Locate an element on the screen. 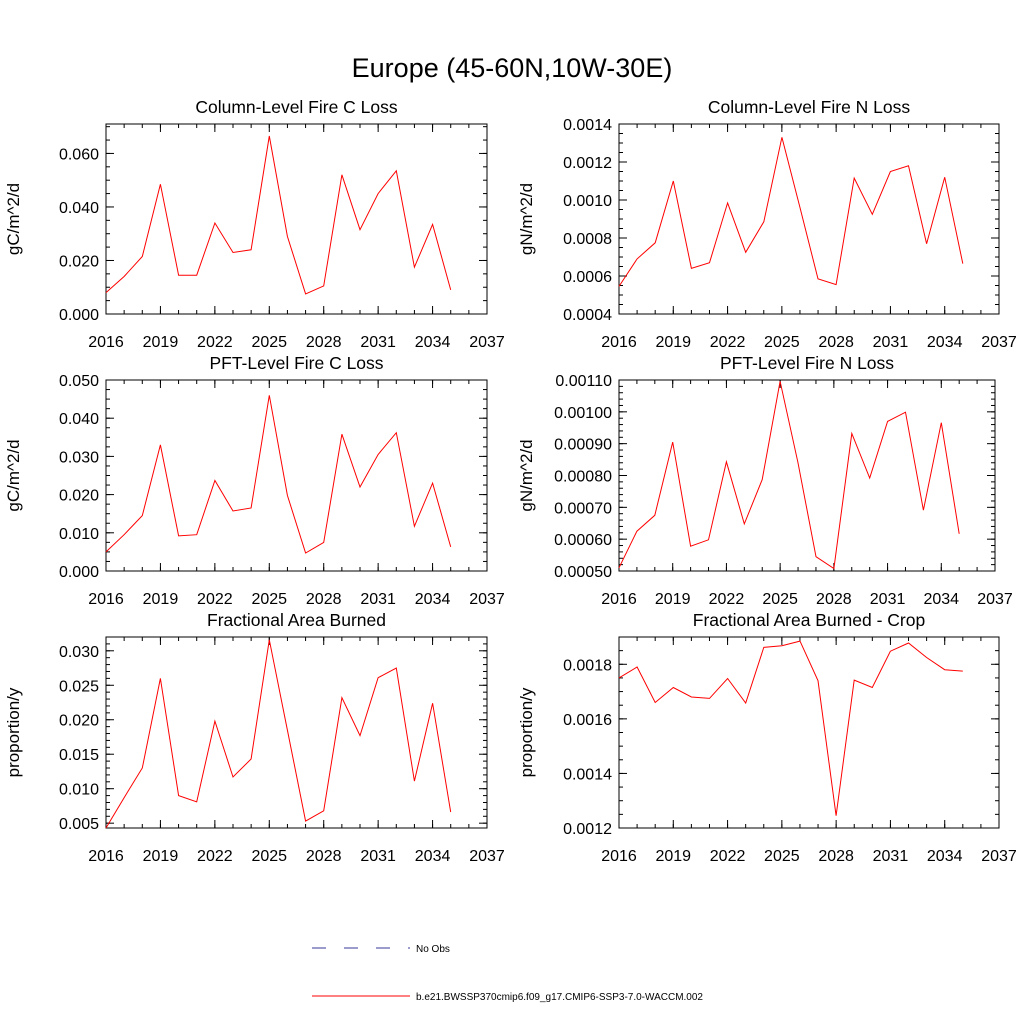  y-tick-label: 0.0016 is located at coordinates (587, 720).